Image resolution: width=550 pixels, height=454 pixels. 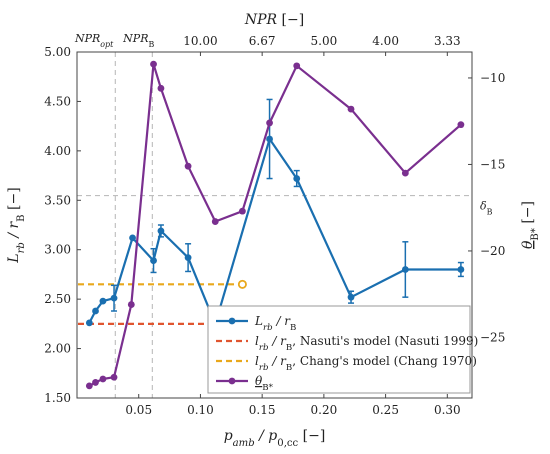 What do you see at coordinates (57, 200) in the screenshot?
I see `y-left-tick-label-4: 3.50` at bounding box center [57, 200].